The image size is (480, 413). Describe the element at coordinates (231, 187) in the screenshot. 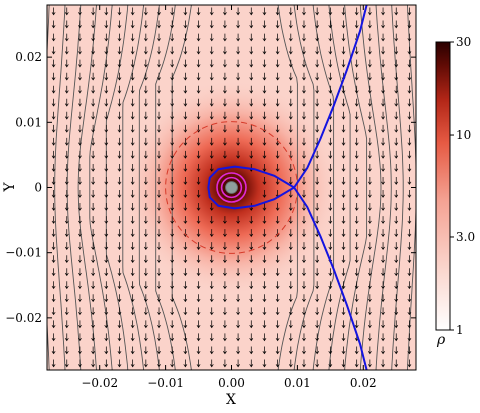

I see `inner-circles` at that location.